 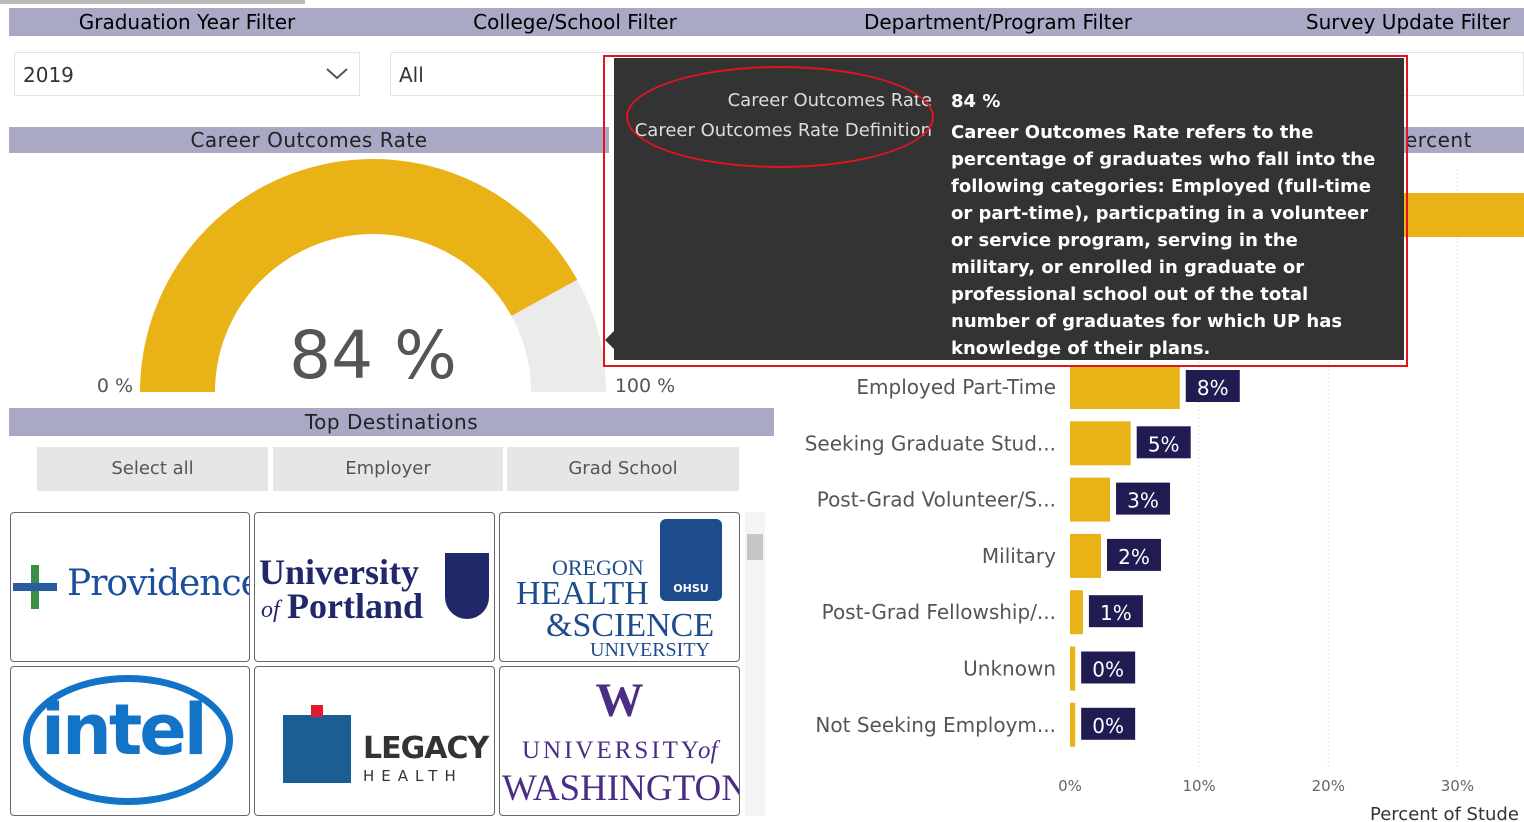 I want to click on logo-text: OREGON, so click(x=598, y=567).